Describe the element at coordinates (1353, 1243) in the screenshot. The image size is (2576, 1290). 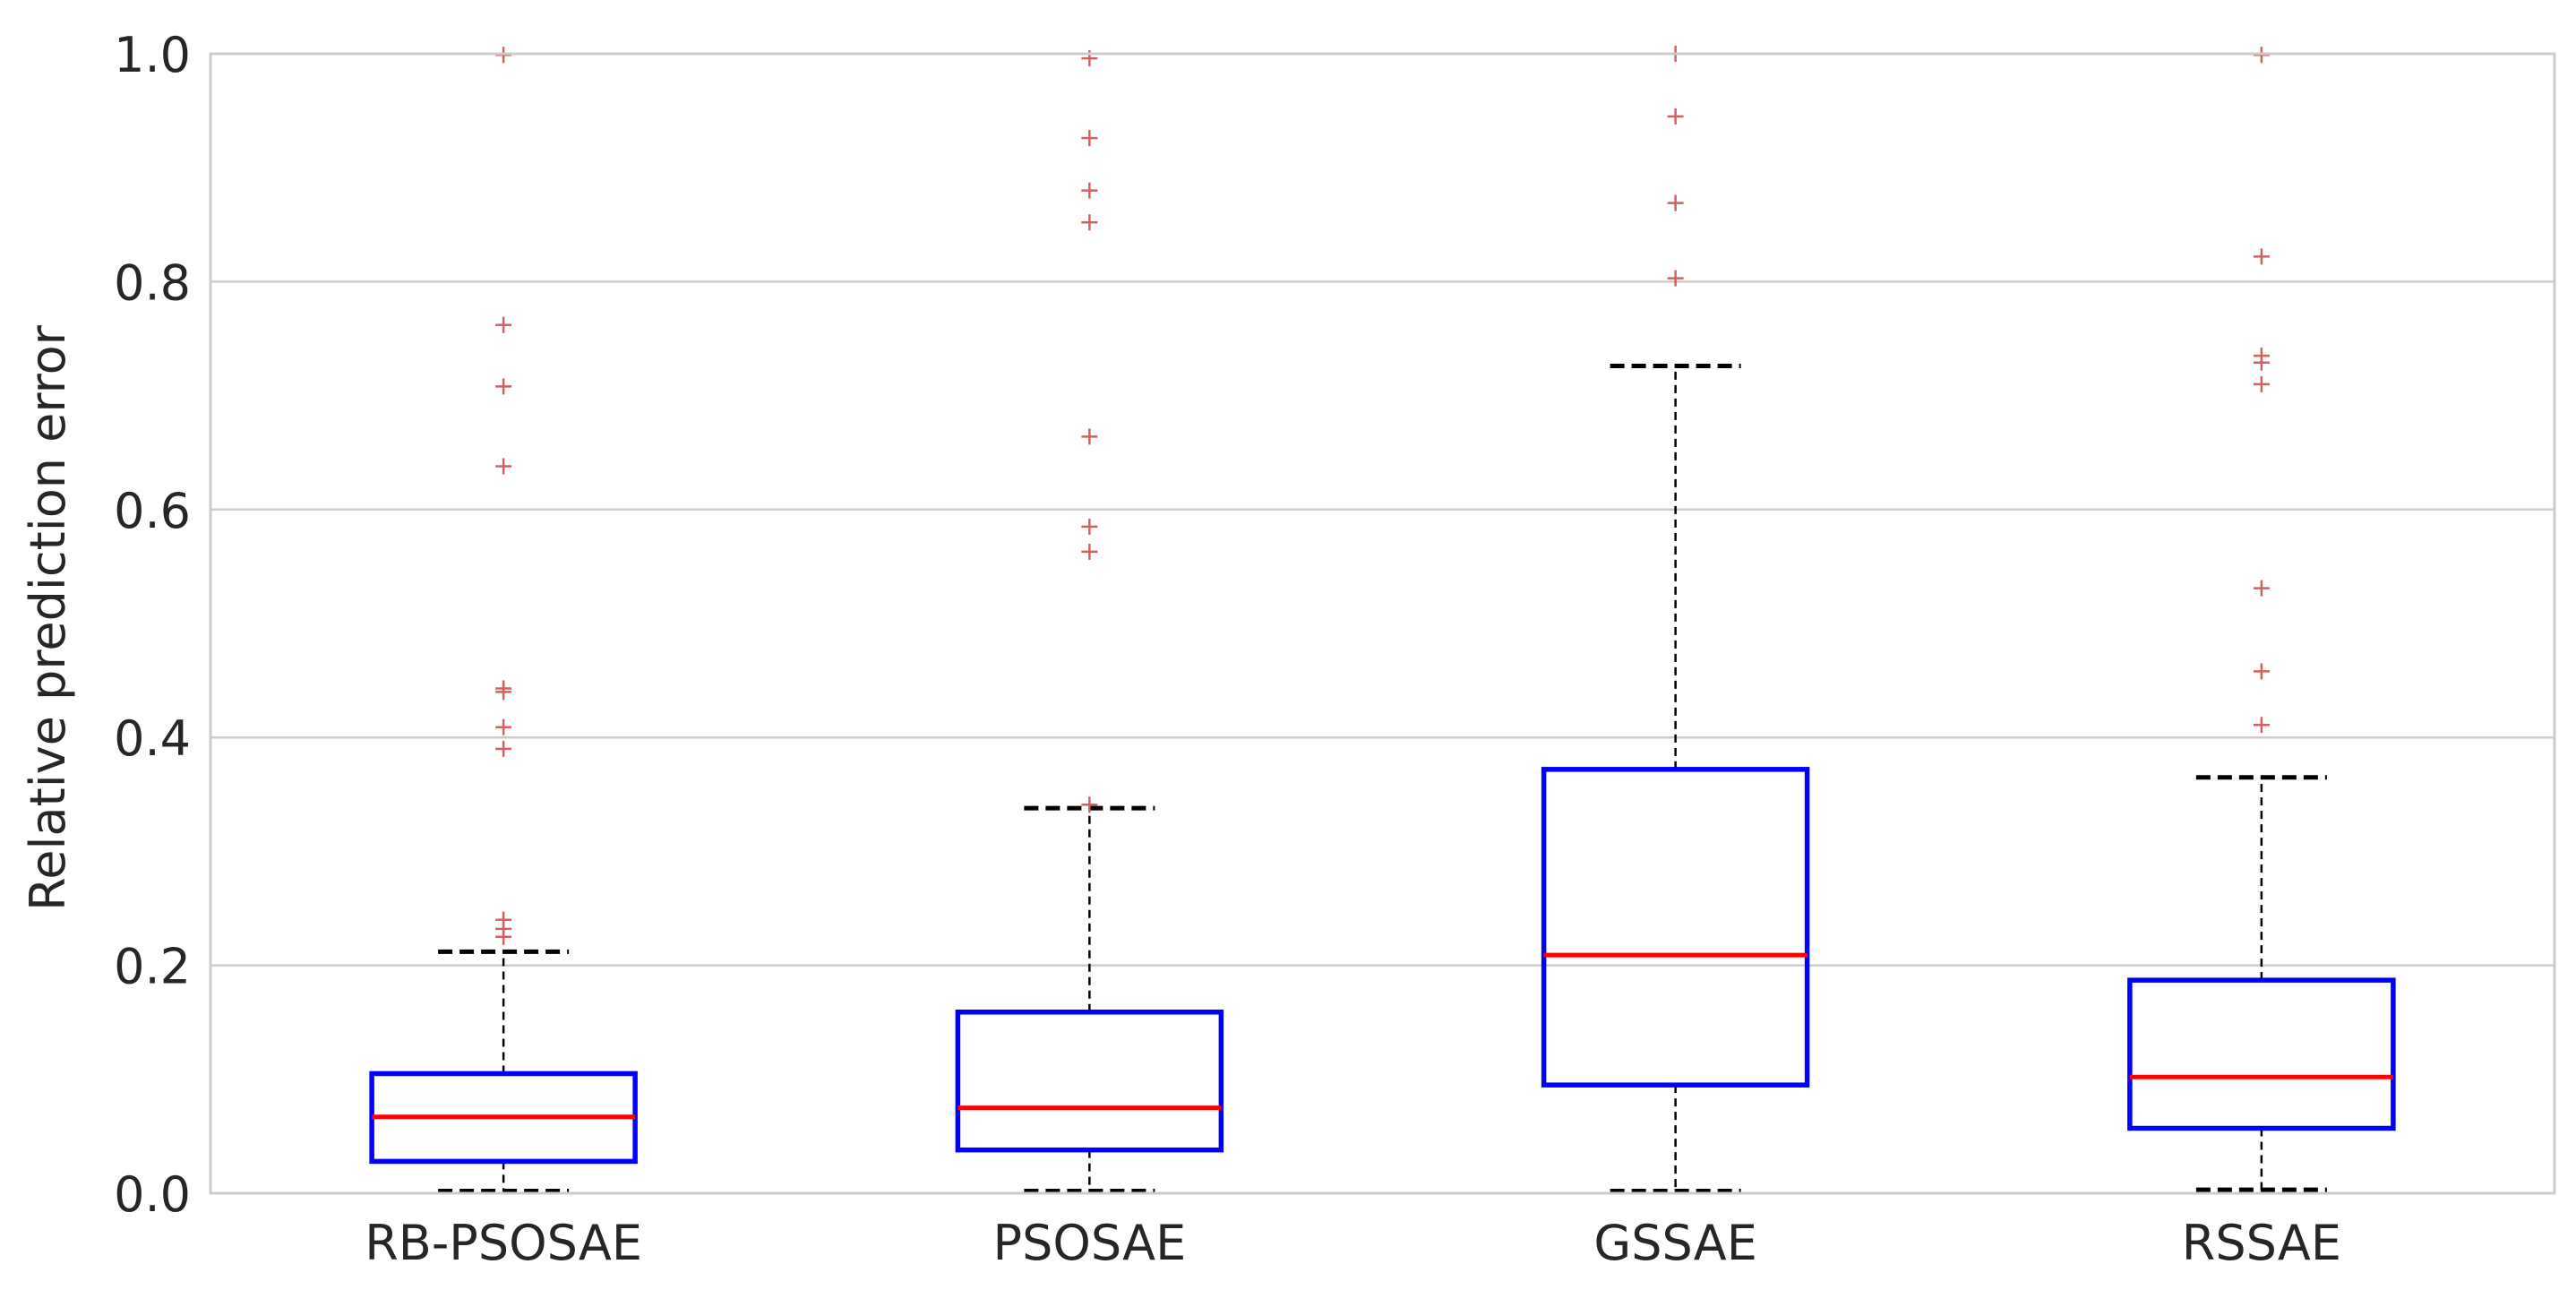
I see `x-tick-labels: RB-PSOSAE PSOSAE GSSAE RSSAE` at that location.